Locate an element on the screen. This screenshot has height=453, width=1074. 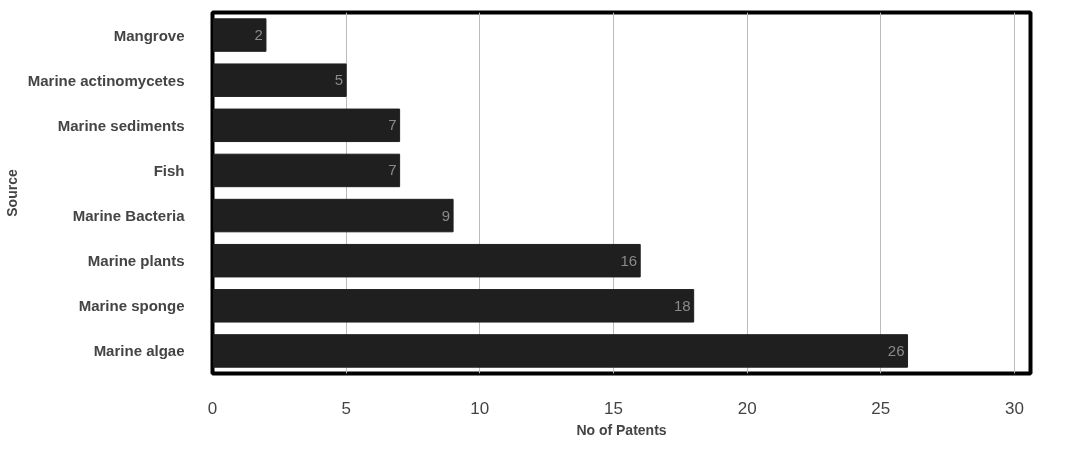
y-tick-label: Marine sediments is located at coordinates (121, 125).